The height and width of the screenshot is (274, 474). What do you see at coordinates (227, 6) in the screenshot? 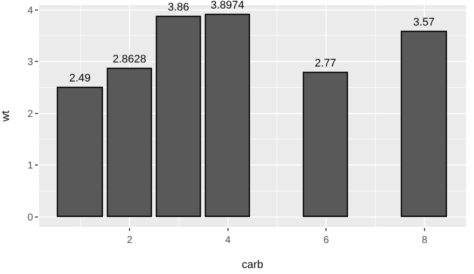
I see `data-label: 3.8974` at bounding box center [227, 6].